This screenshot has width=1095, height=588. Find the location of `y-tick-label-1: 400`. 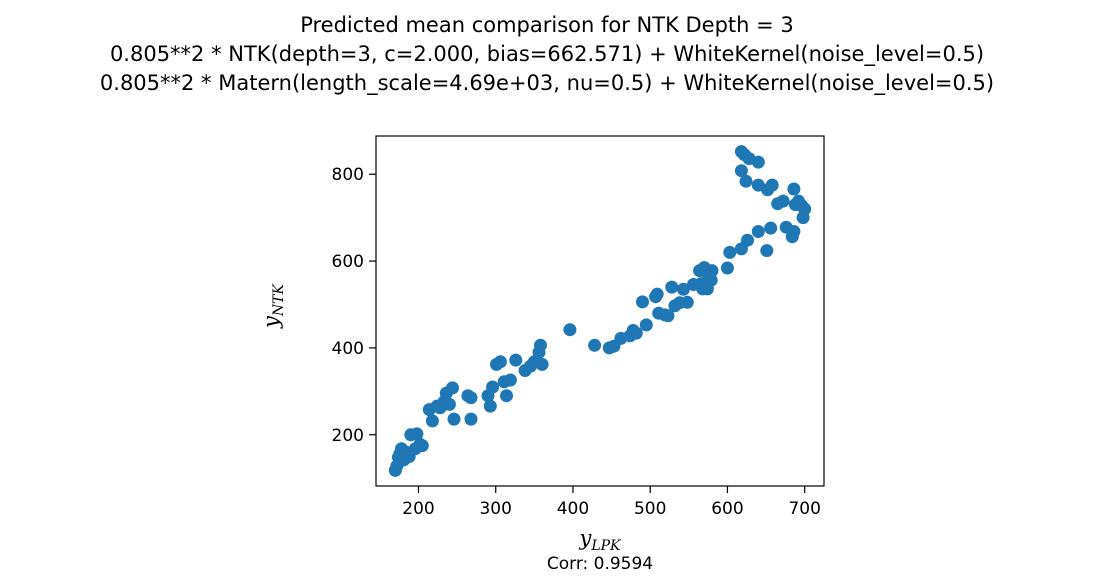

y-tick-label-1: 400 is located at coordinates (348, 349).